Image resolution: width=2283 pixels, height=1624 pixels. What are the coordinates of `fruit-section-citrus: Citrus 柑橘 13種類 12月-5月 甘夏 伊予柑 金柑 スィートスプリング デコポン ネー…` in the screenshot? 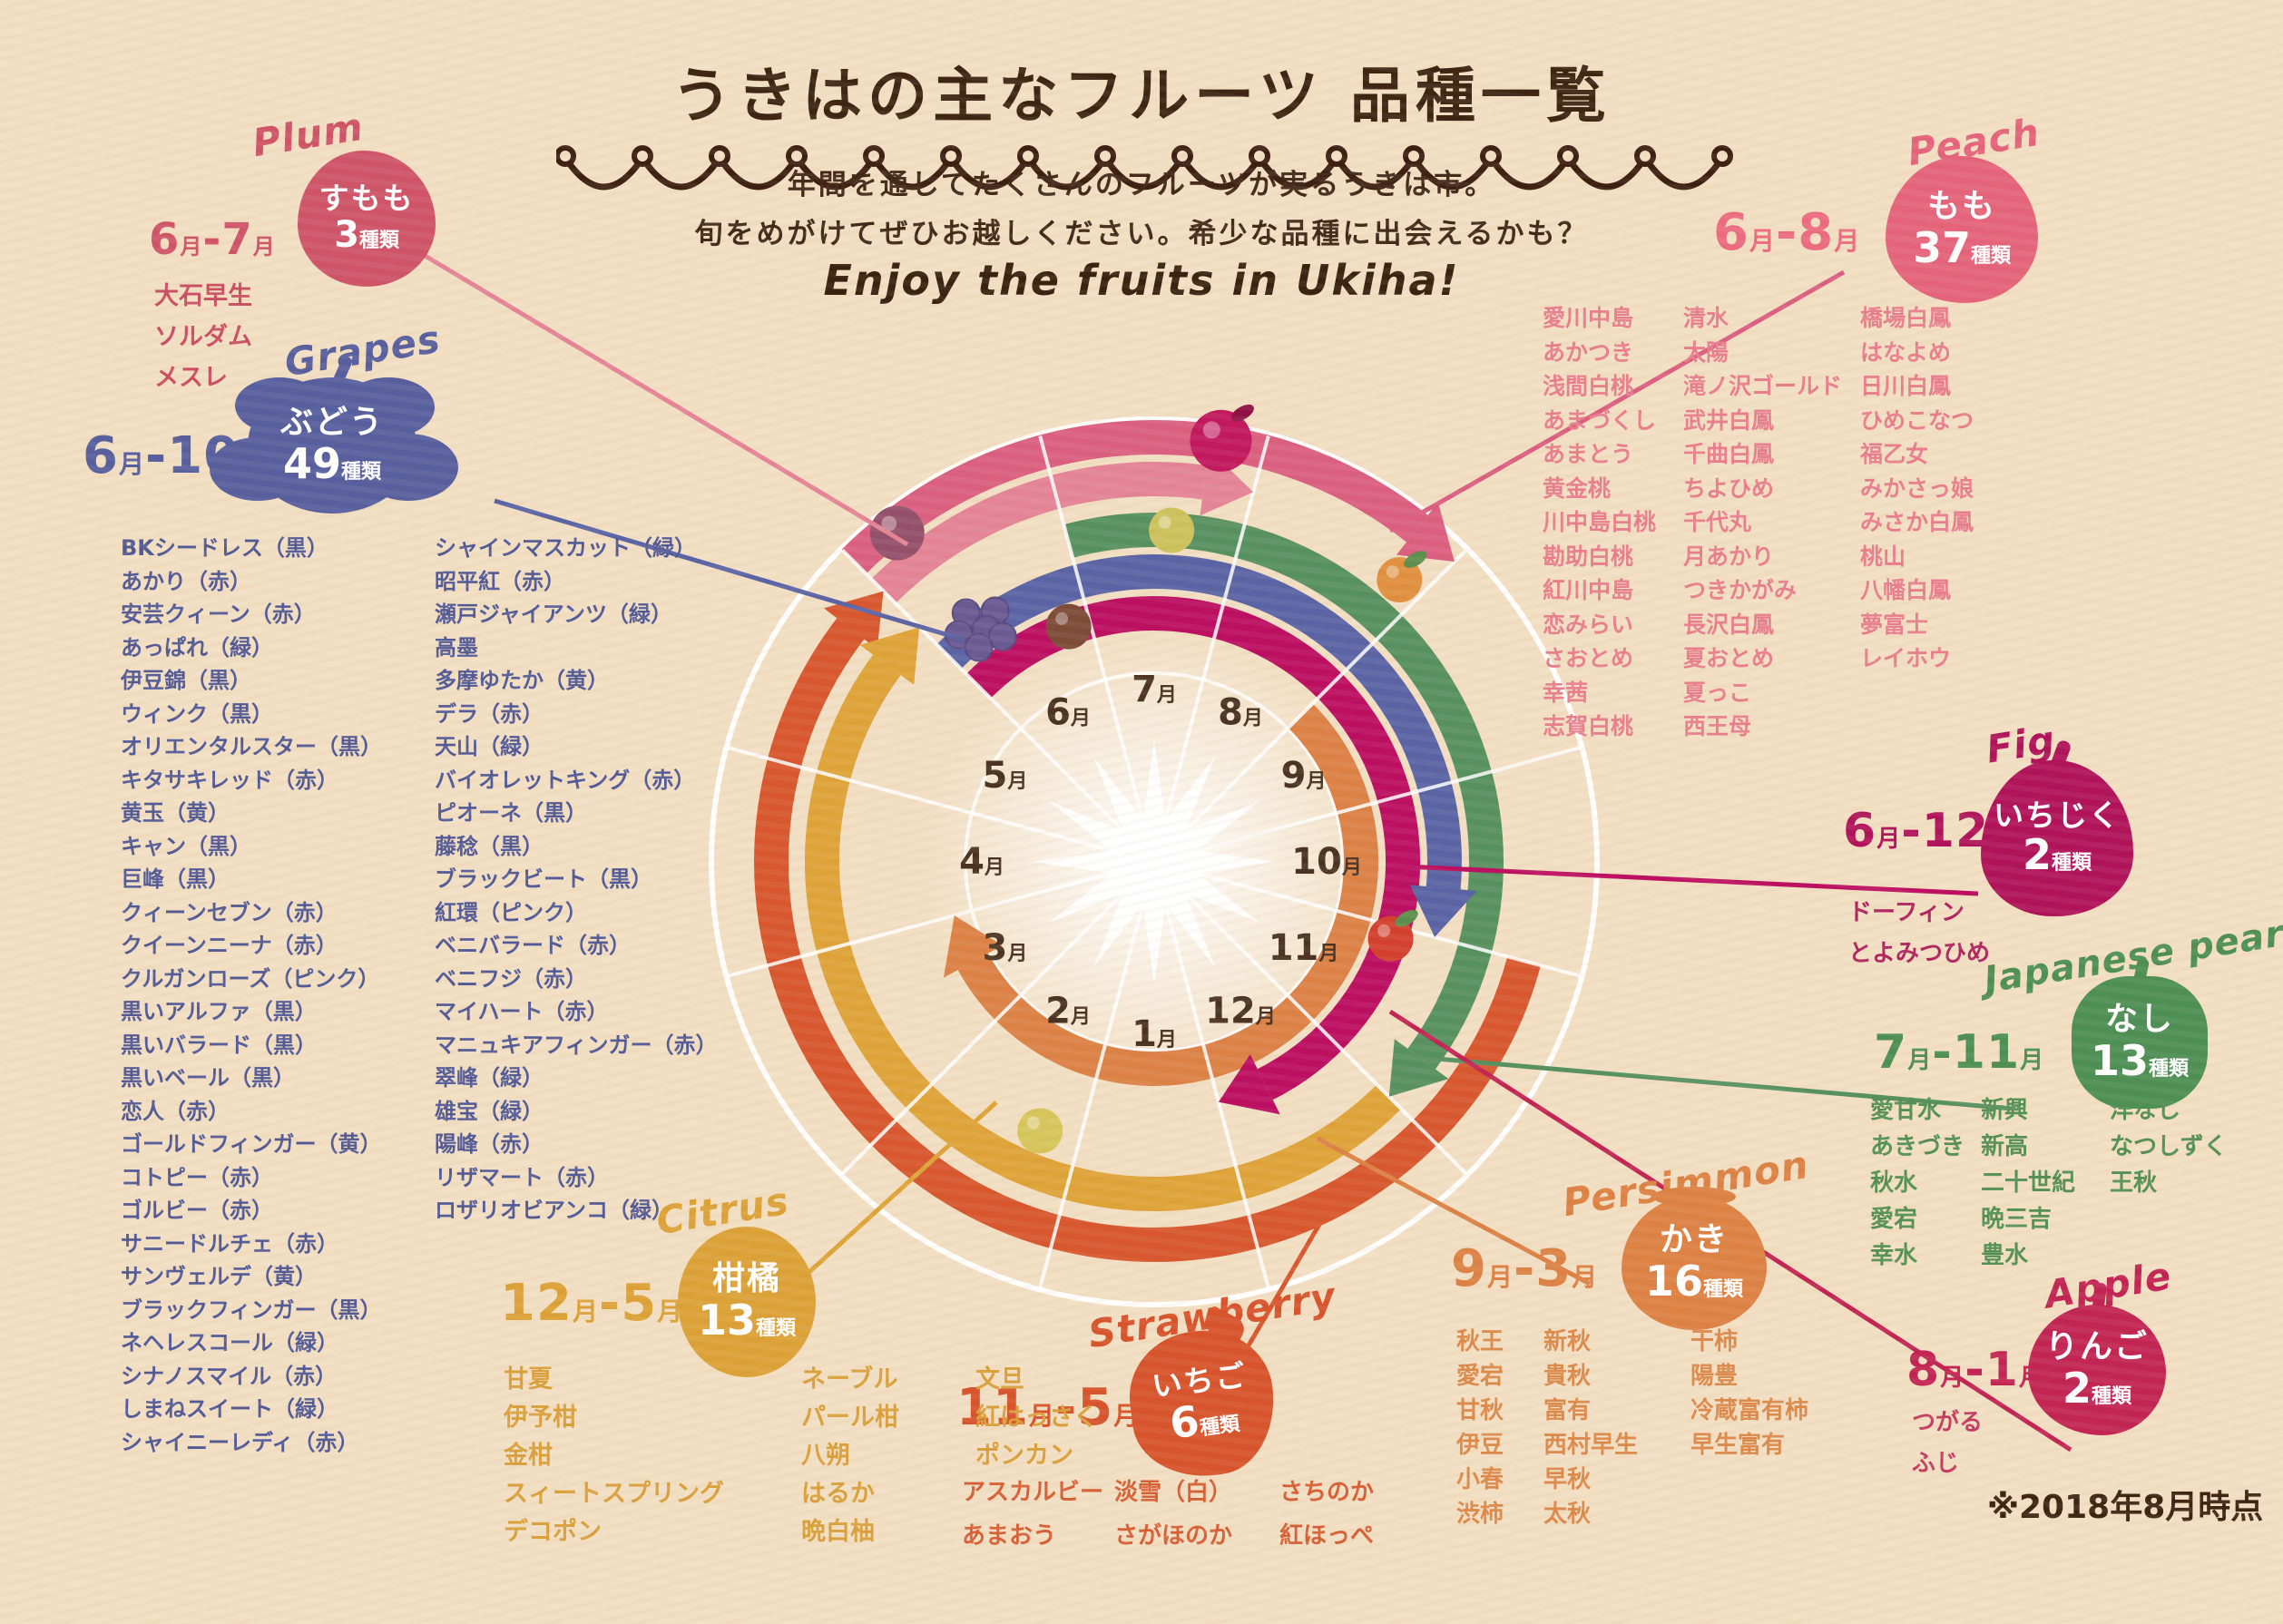 It's located at (821, 1364).